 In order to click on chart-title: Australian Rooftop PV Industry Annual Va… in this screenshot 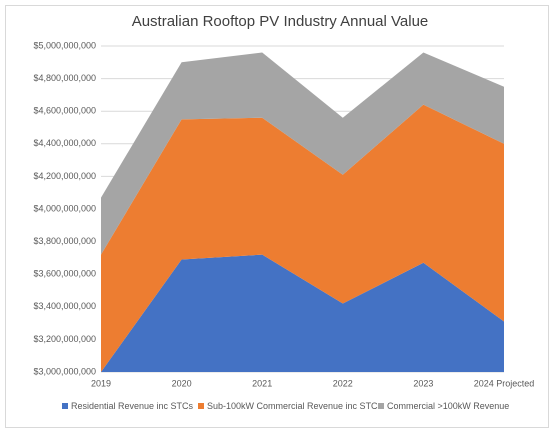, I will do `click(280, 21)`.